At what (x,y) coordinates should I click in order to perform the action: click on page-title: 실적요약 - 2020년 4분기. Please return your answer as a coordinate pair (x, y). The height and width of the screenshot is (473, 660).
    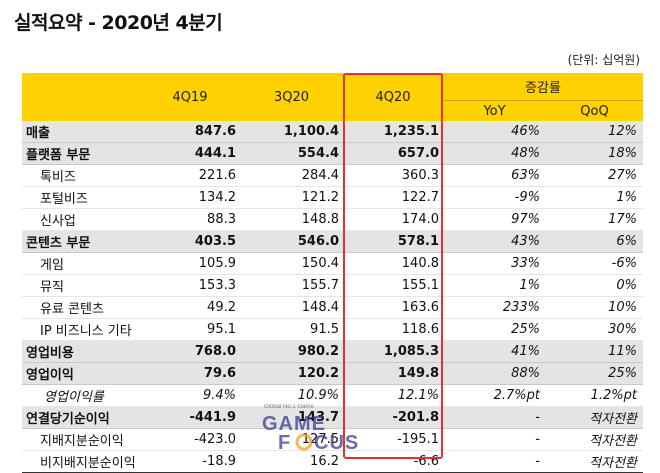
    Looking at the image, I should click on (118, 23).